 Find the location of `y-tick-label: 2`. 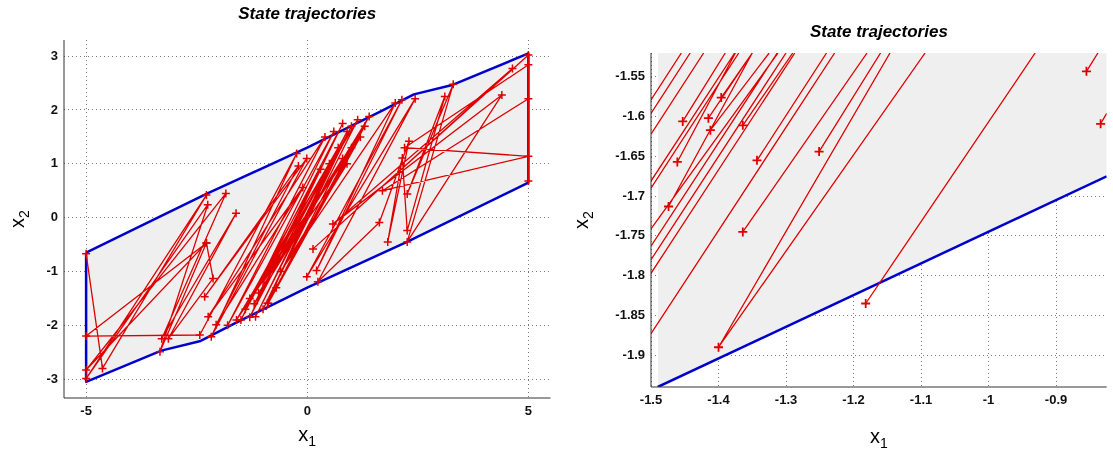

y-tick-label: 2 is located at coordinates (54, 109).